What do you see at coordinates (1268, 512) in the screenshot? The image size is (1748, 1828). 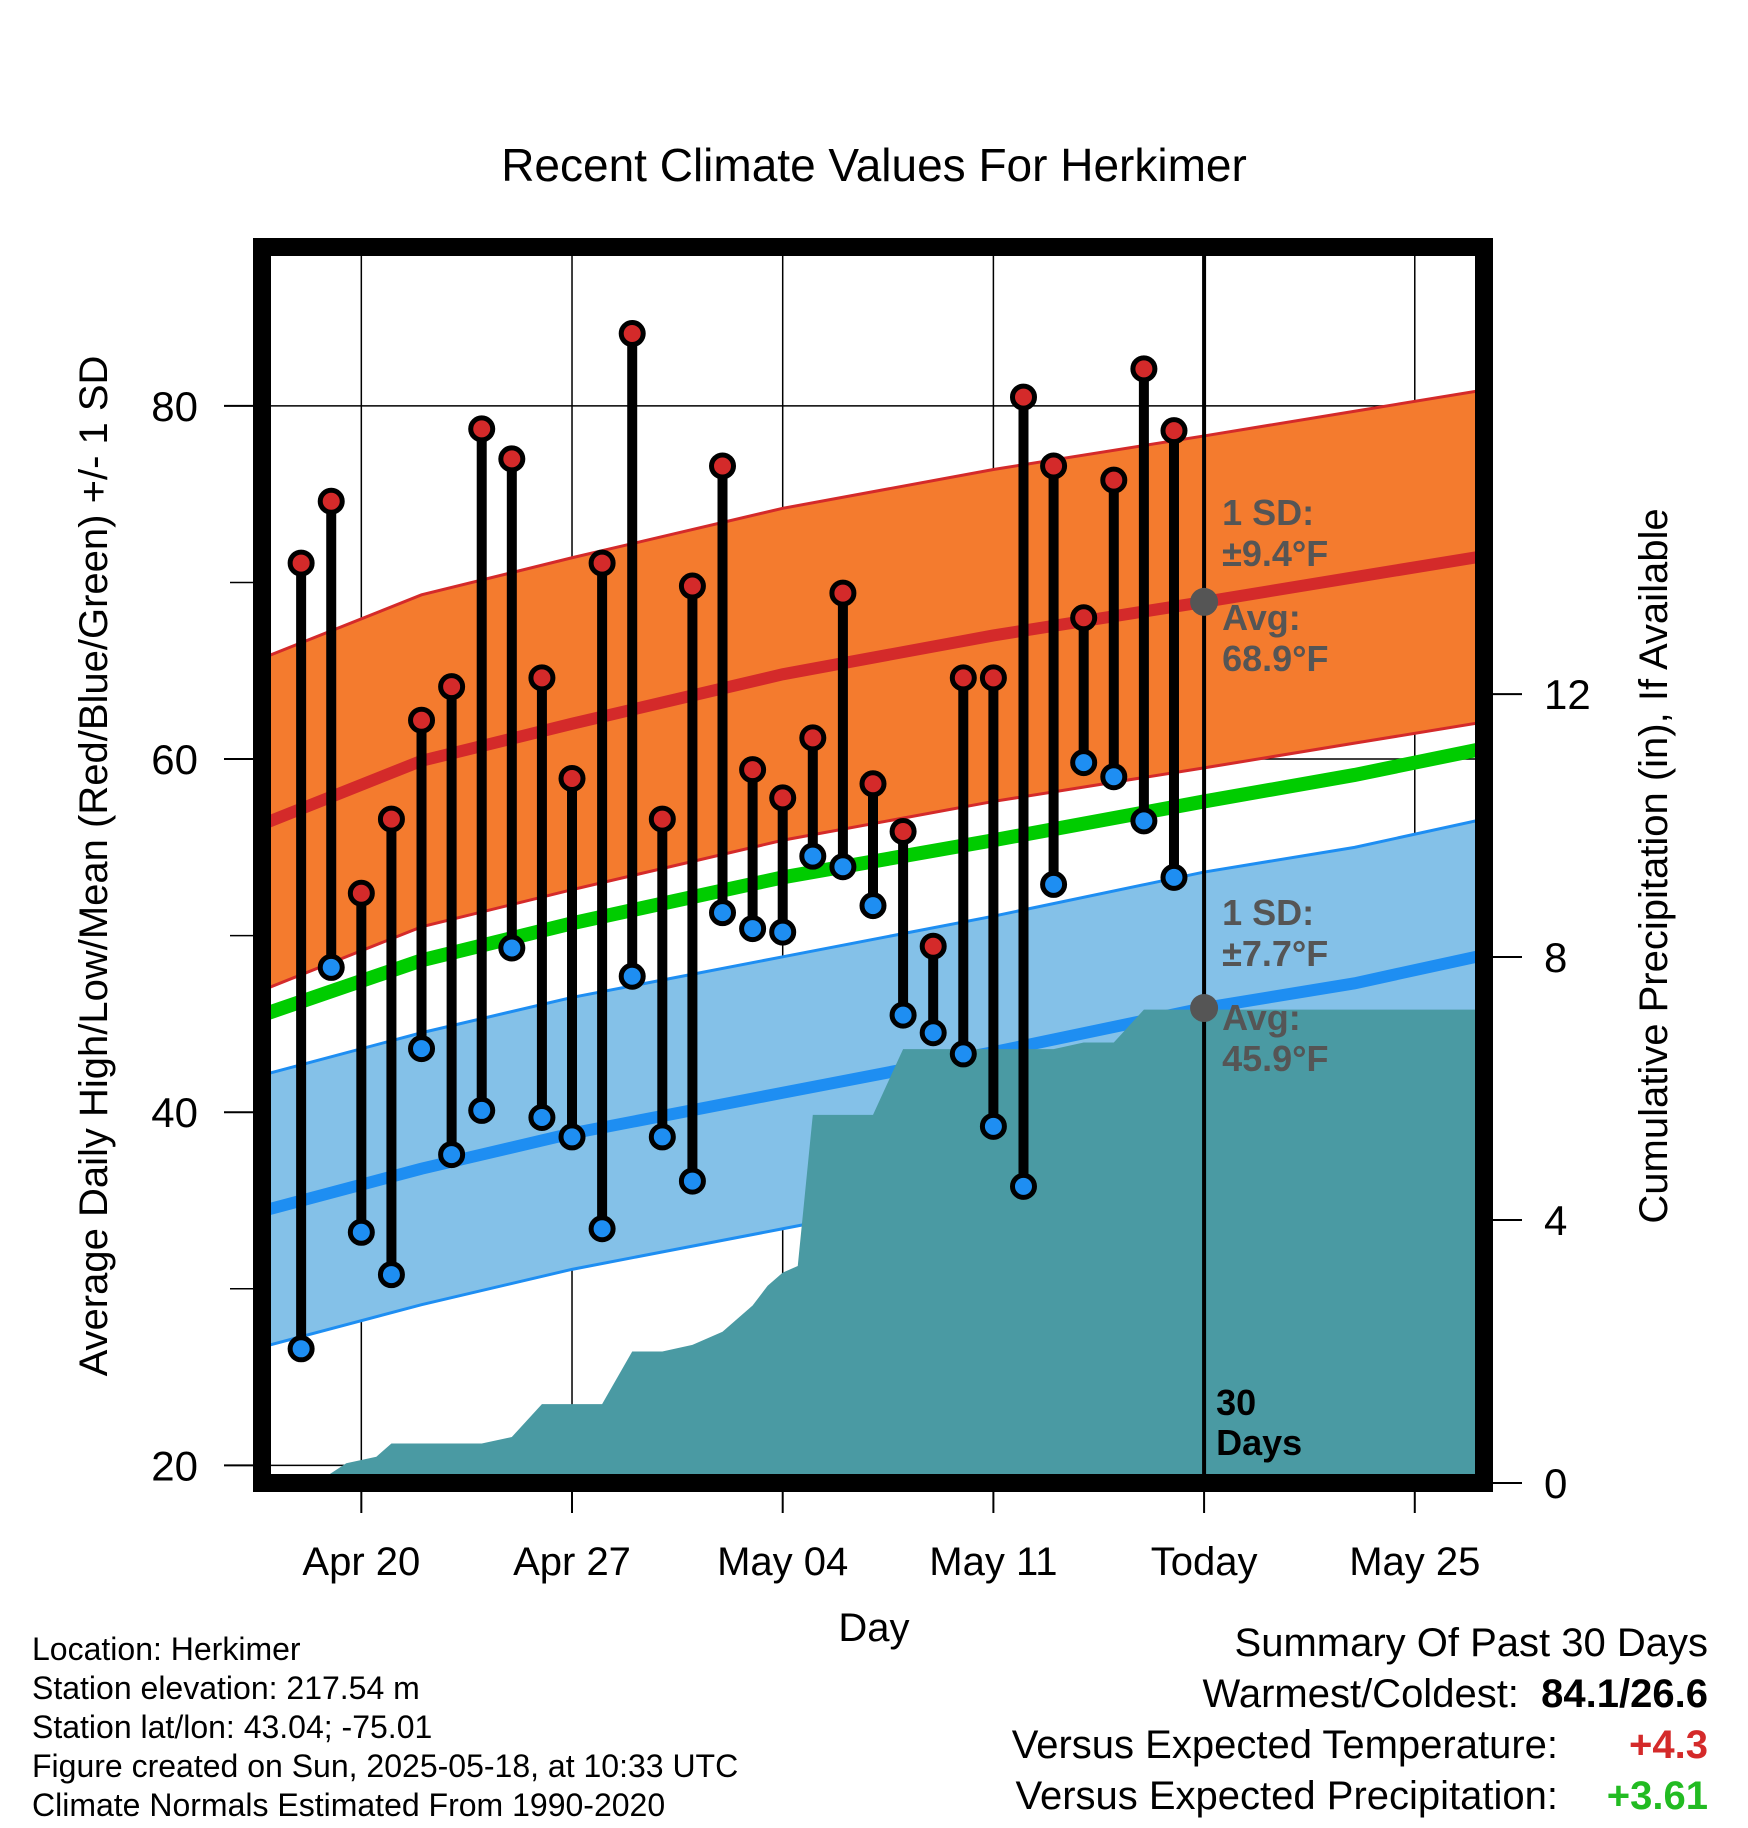 I see `high-sd-label: 1 SD:` at bounding box center [1268, 512].